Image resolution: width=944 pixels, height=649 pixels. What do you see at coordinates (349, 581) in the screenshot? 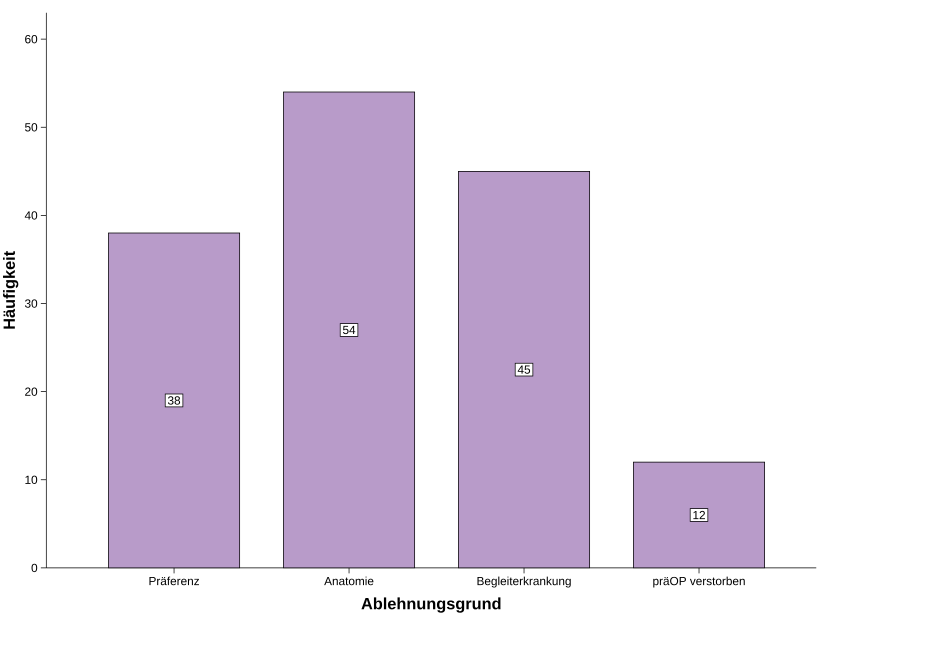
I see `x-tick-label: Anatomie` at bounding box center [349, 581].